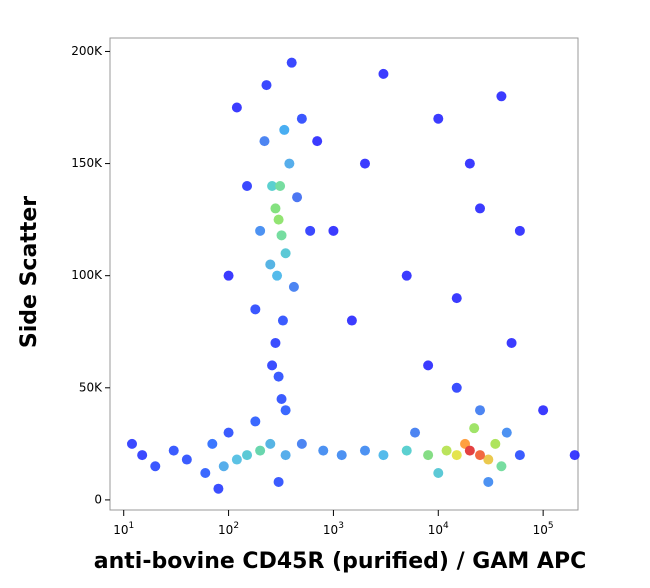 This screenshot has height=588, width=650. I want to click on y-tick-label: 200K, so click(87, 51).